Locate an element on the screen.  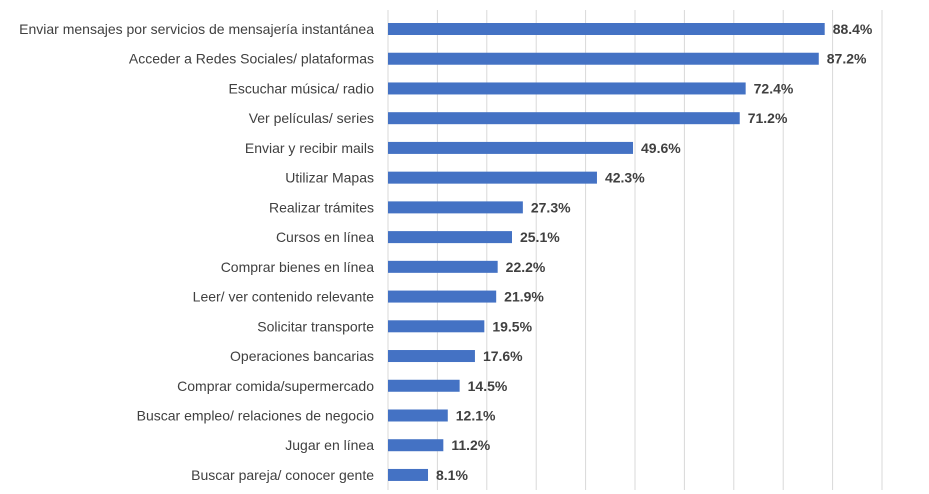
value-label: 17.6% is located at coordinates (503, 356).